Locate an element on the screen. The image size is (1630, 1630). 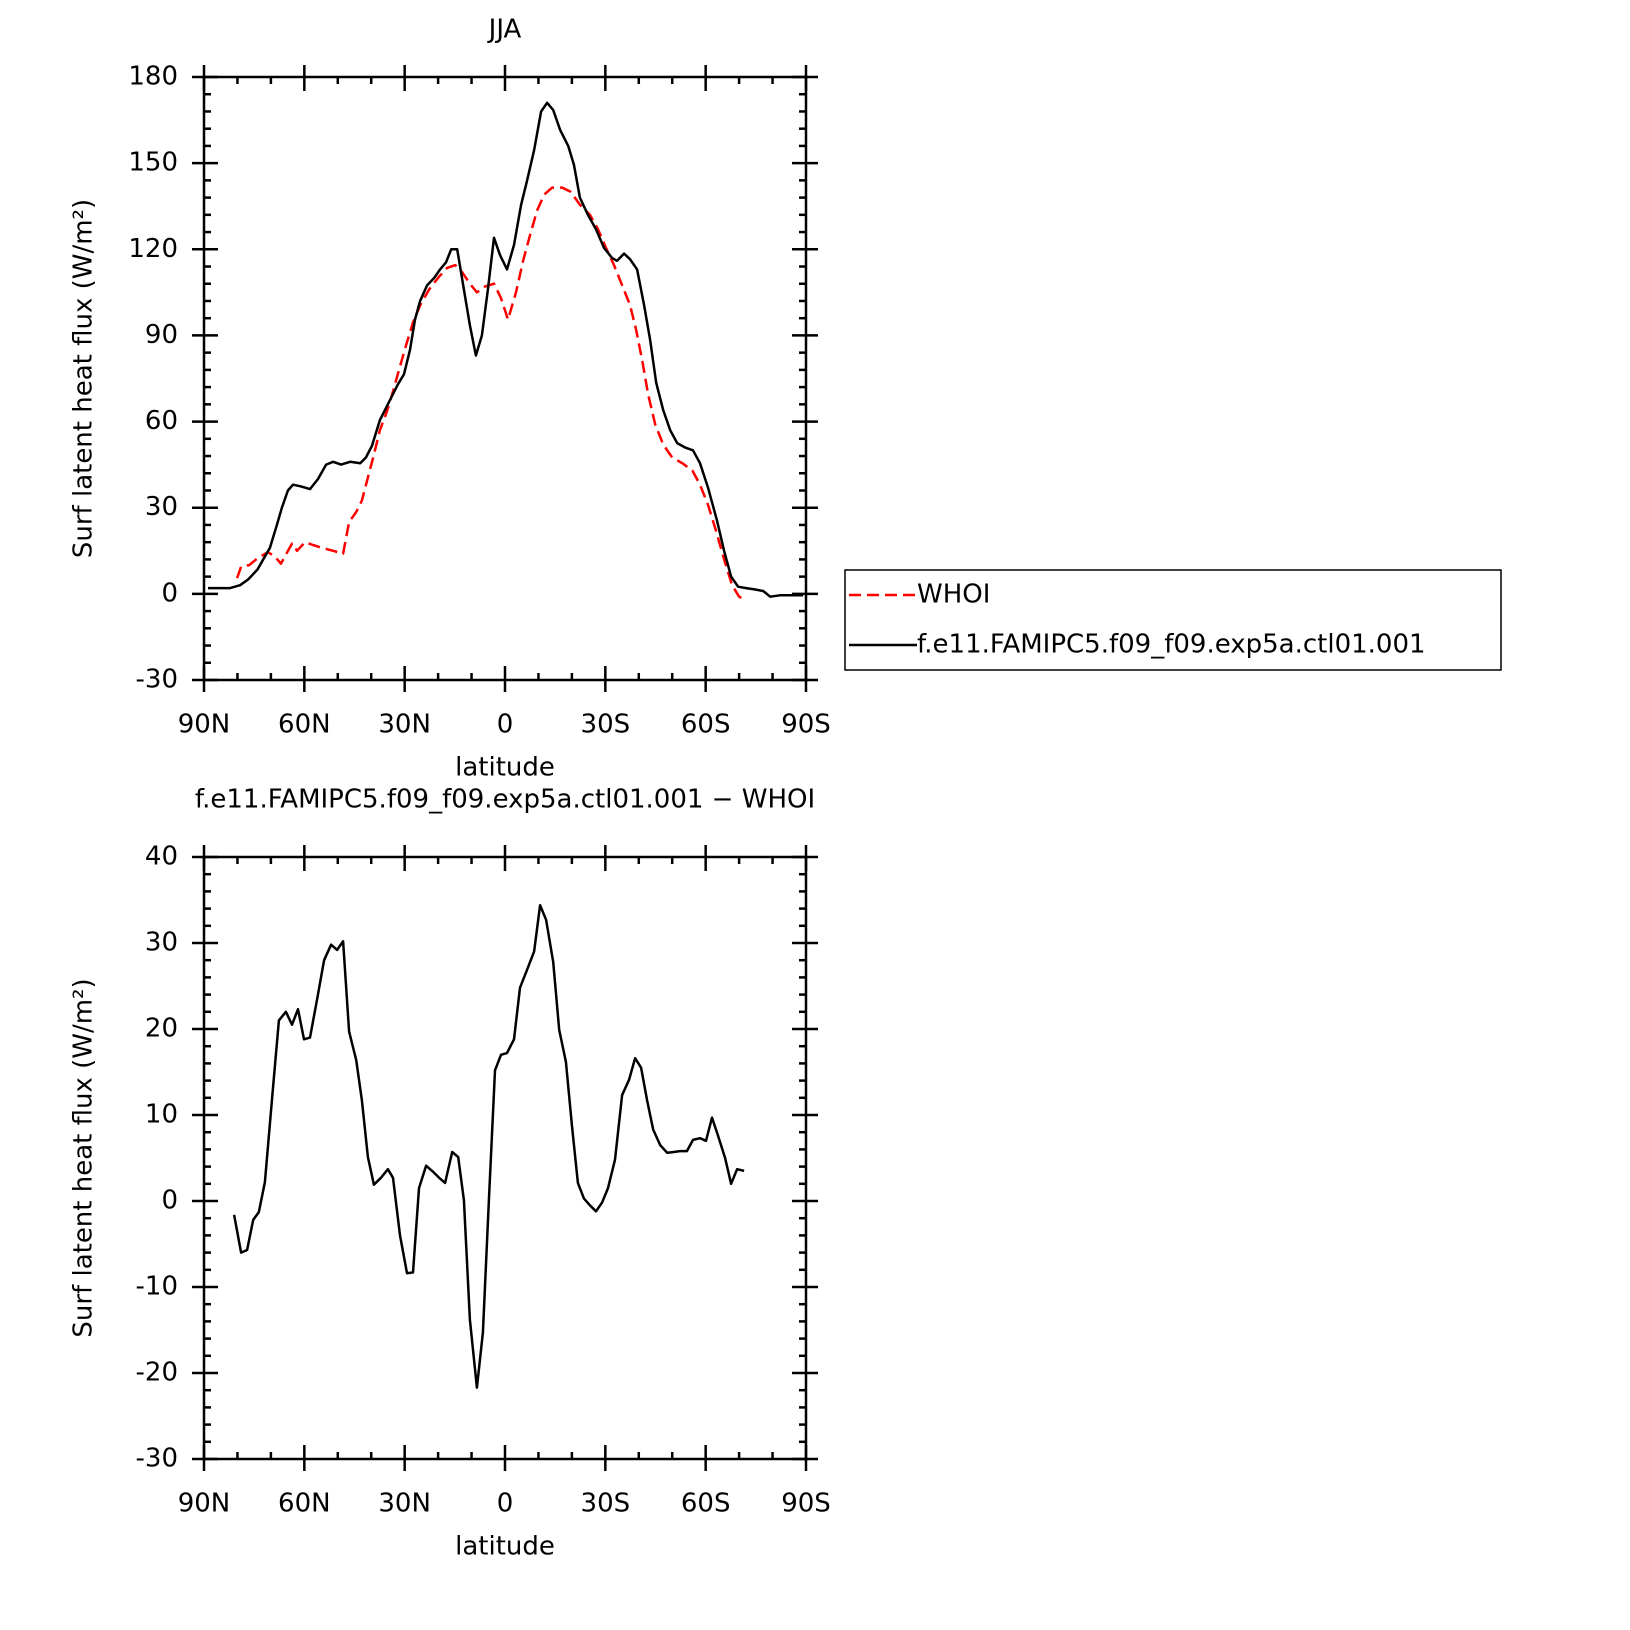
y-tick-label: 20 is located at coordinates (161, 1029).